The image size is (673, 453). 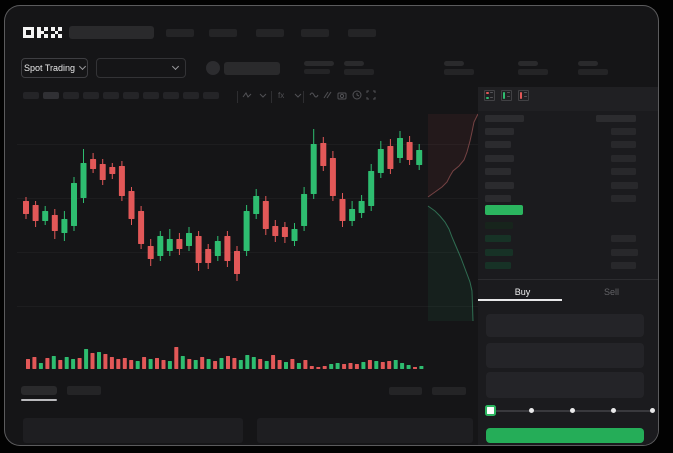 What do you see at coordinates (314, 95) in the screenshot?
I see `wave-icon` at bounding box center [314, 95].